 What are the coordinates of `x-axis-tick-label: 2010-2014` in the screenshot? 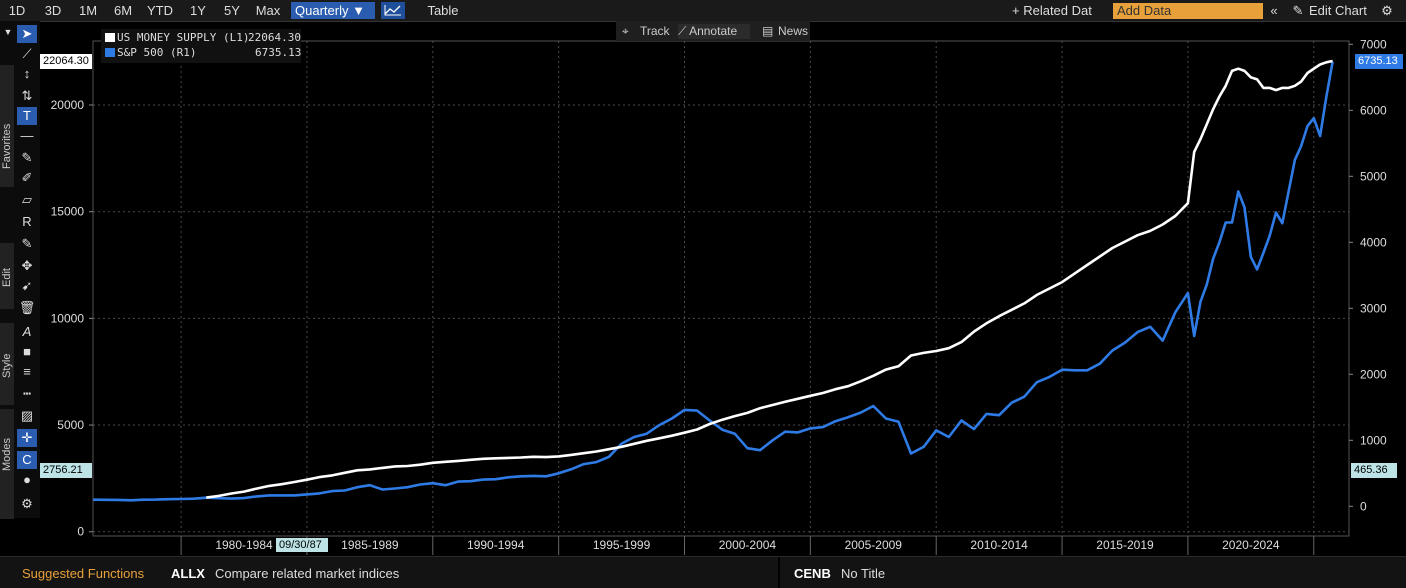 It's located at (999, 545).